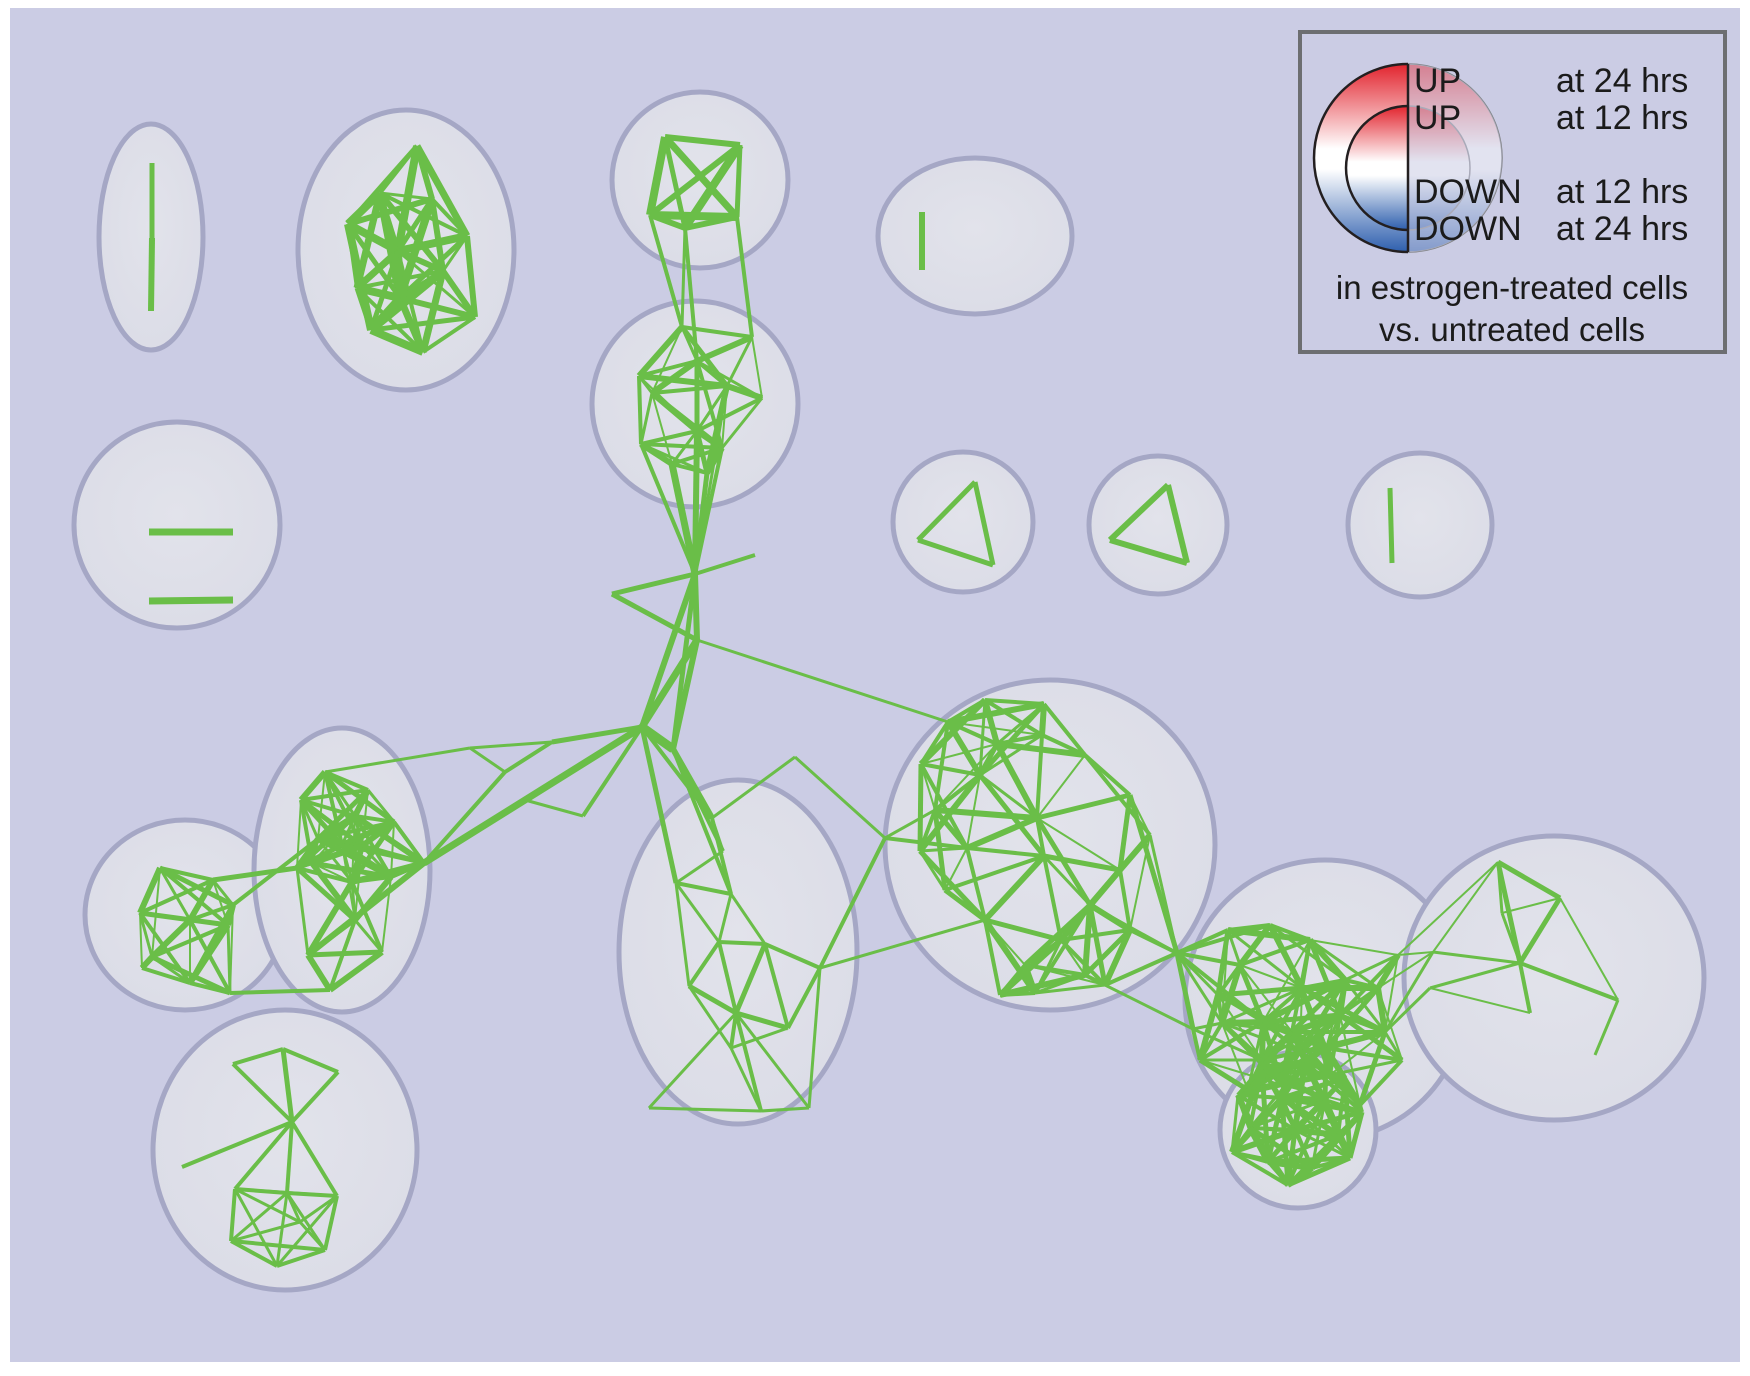  I want to click on legend-up-12-time: at 12 hrs, so click(1622, 118).